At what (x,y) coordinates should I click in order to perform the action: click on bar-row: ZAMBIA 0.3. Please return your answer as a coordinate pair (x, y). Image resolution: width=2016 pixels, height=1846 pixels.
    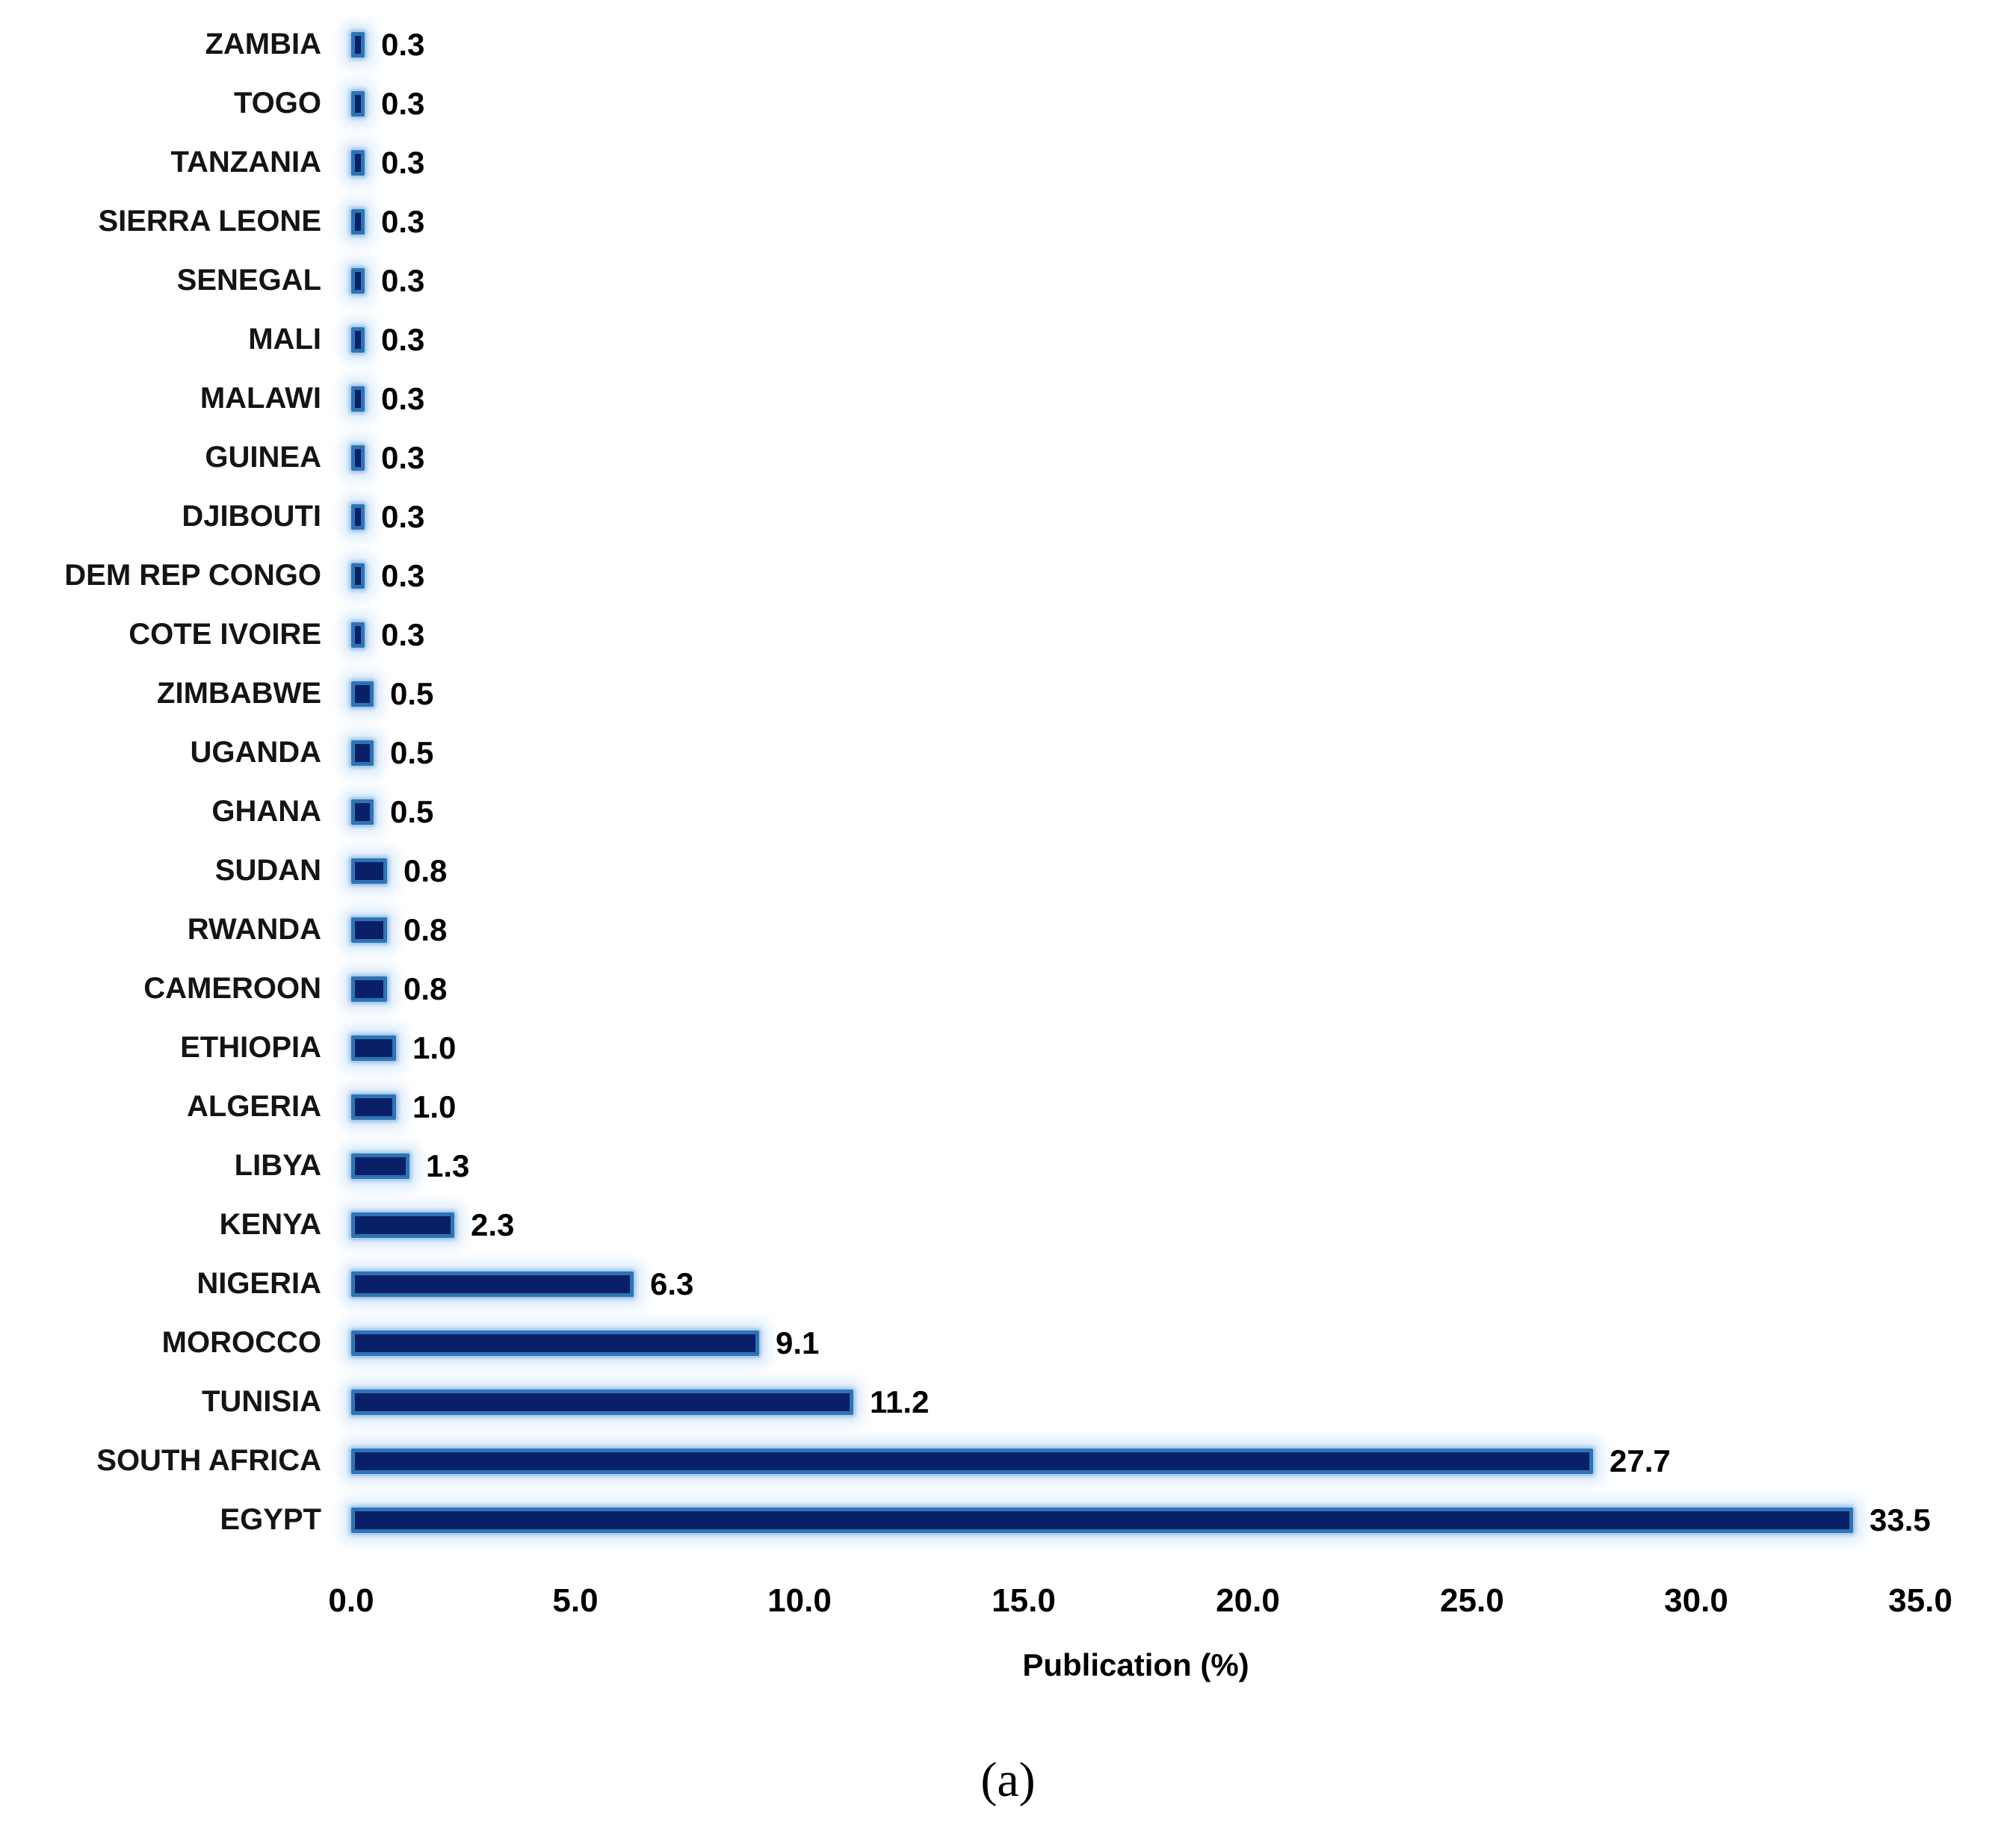
    Looking at the image, I should click on (1008, 44).